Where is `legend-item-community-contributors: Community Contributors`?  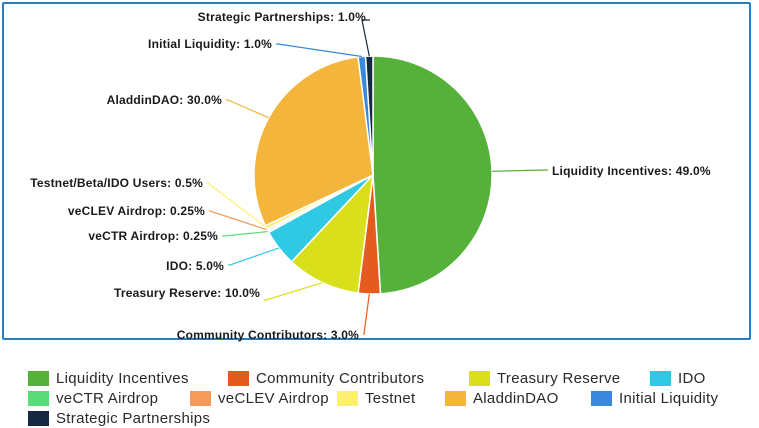
legend-item-community-contributors: Community Contributors is located at coordinates (326, 378).